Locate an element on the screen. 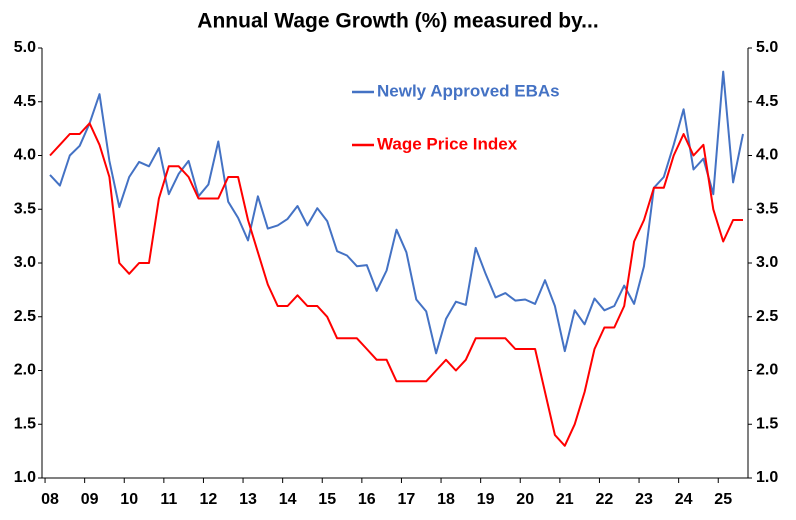 The image size is (796, 520). y-tick-label: 4.5 is located at coordinates (25, 101).